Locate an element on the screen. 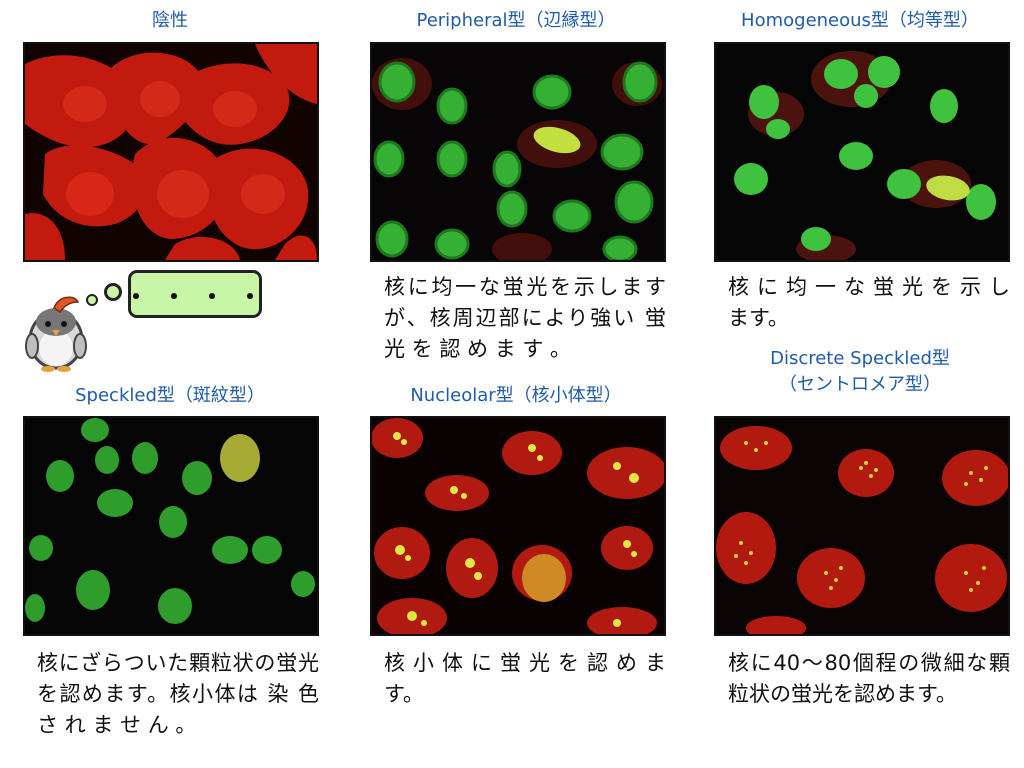 The width and height of the screenshot is (1024, 768). micrograph-discrete-speckled is located at coordinates (862, 526).